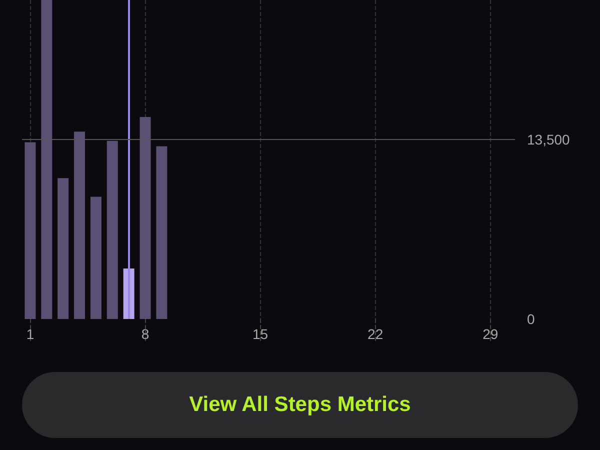 The height and width of the screenshot is (450, 600). Describe the element at coordinates (531, 319) in the screenshot. I see `y-tick-label: 0` at that location.